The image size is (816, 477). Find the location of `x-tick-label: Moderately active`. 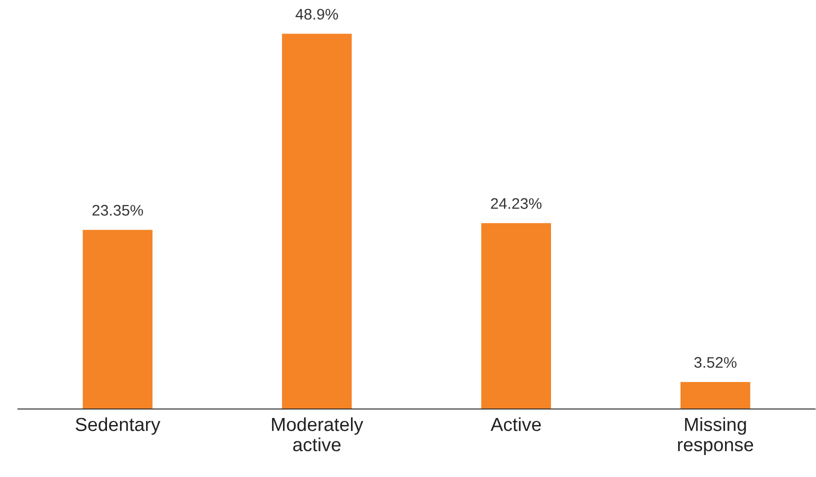

x-tick-label: Moderately active is located at coordinates (318, 434).